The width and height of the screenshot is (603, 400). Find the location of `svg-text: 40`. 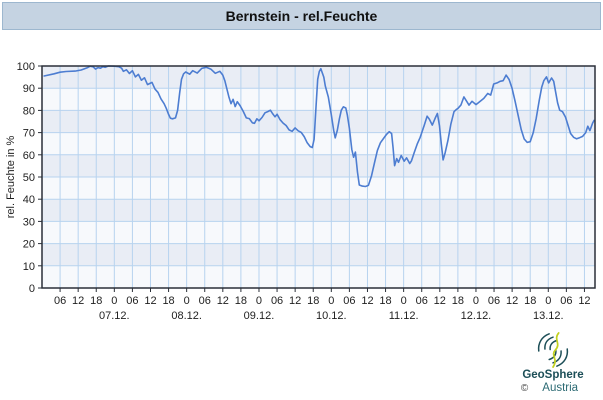

svg-text: 40 is located at coordinates (29, 200).